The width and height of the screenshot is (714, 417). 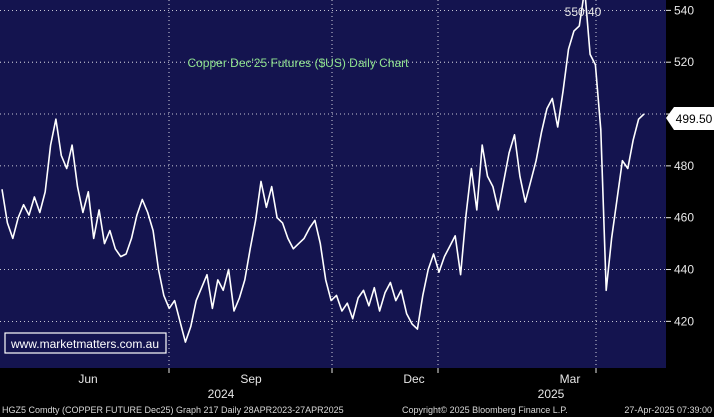 I want to click on y-axis-area, so click(x=690, y=184).